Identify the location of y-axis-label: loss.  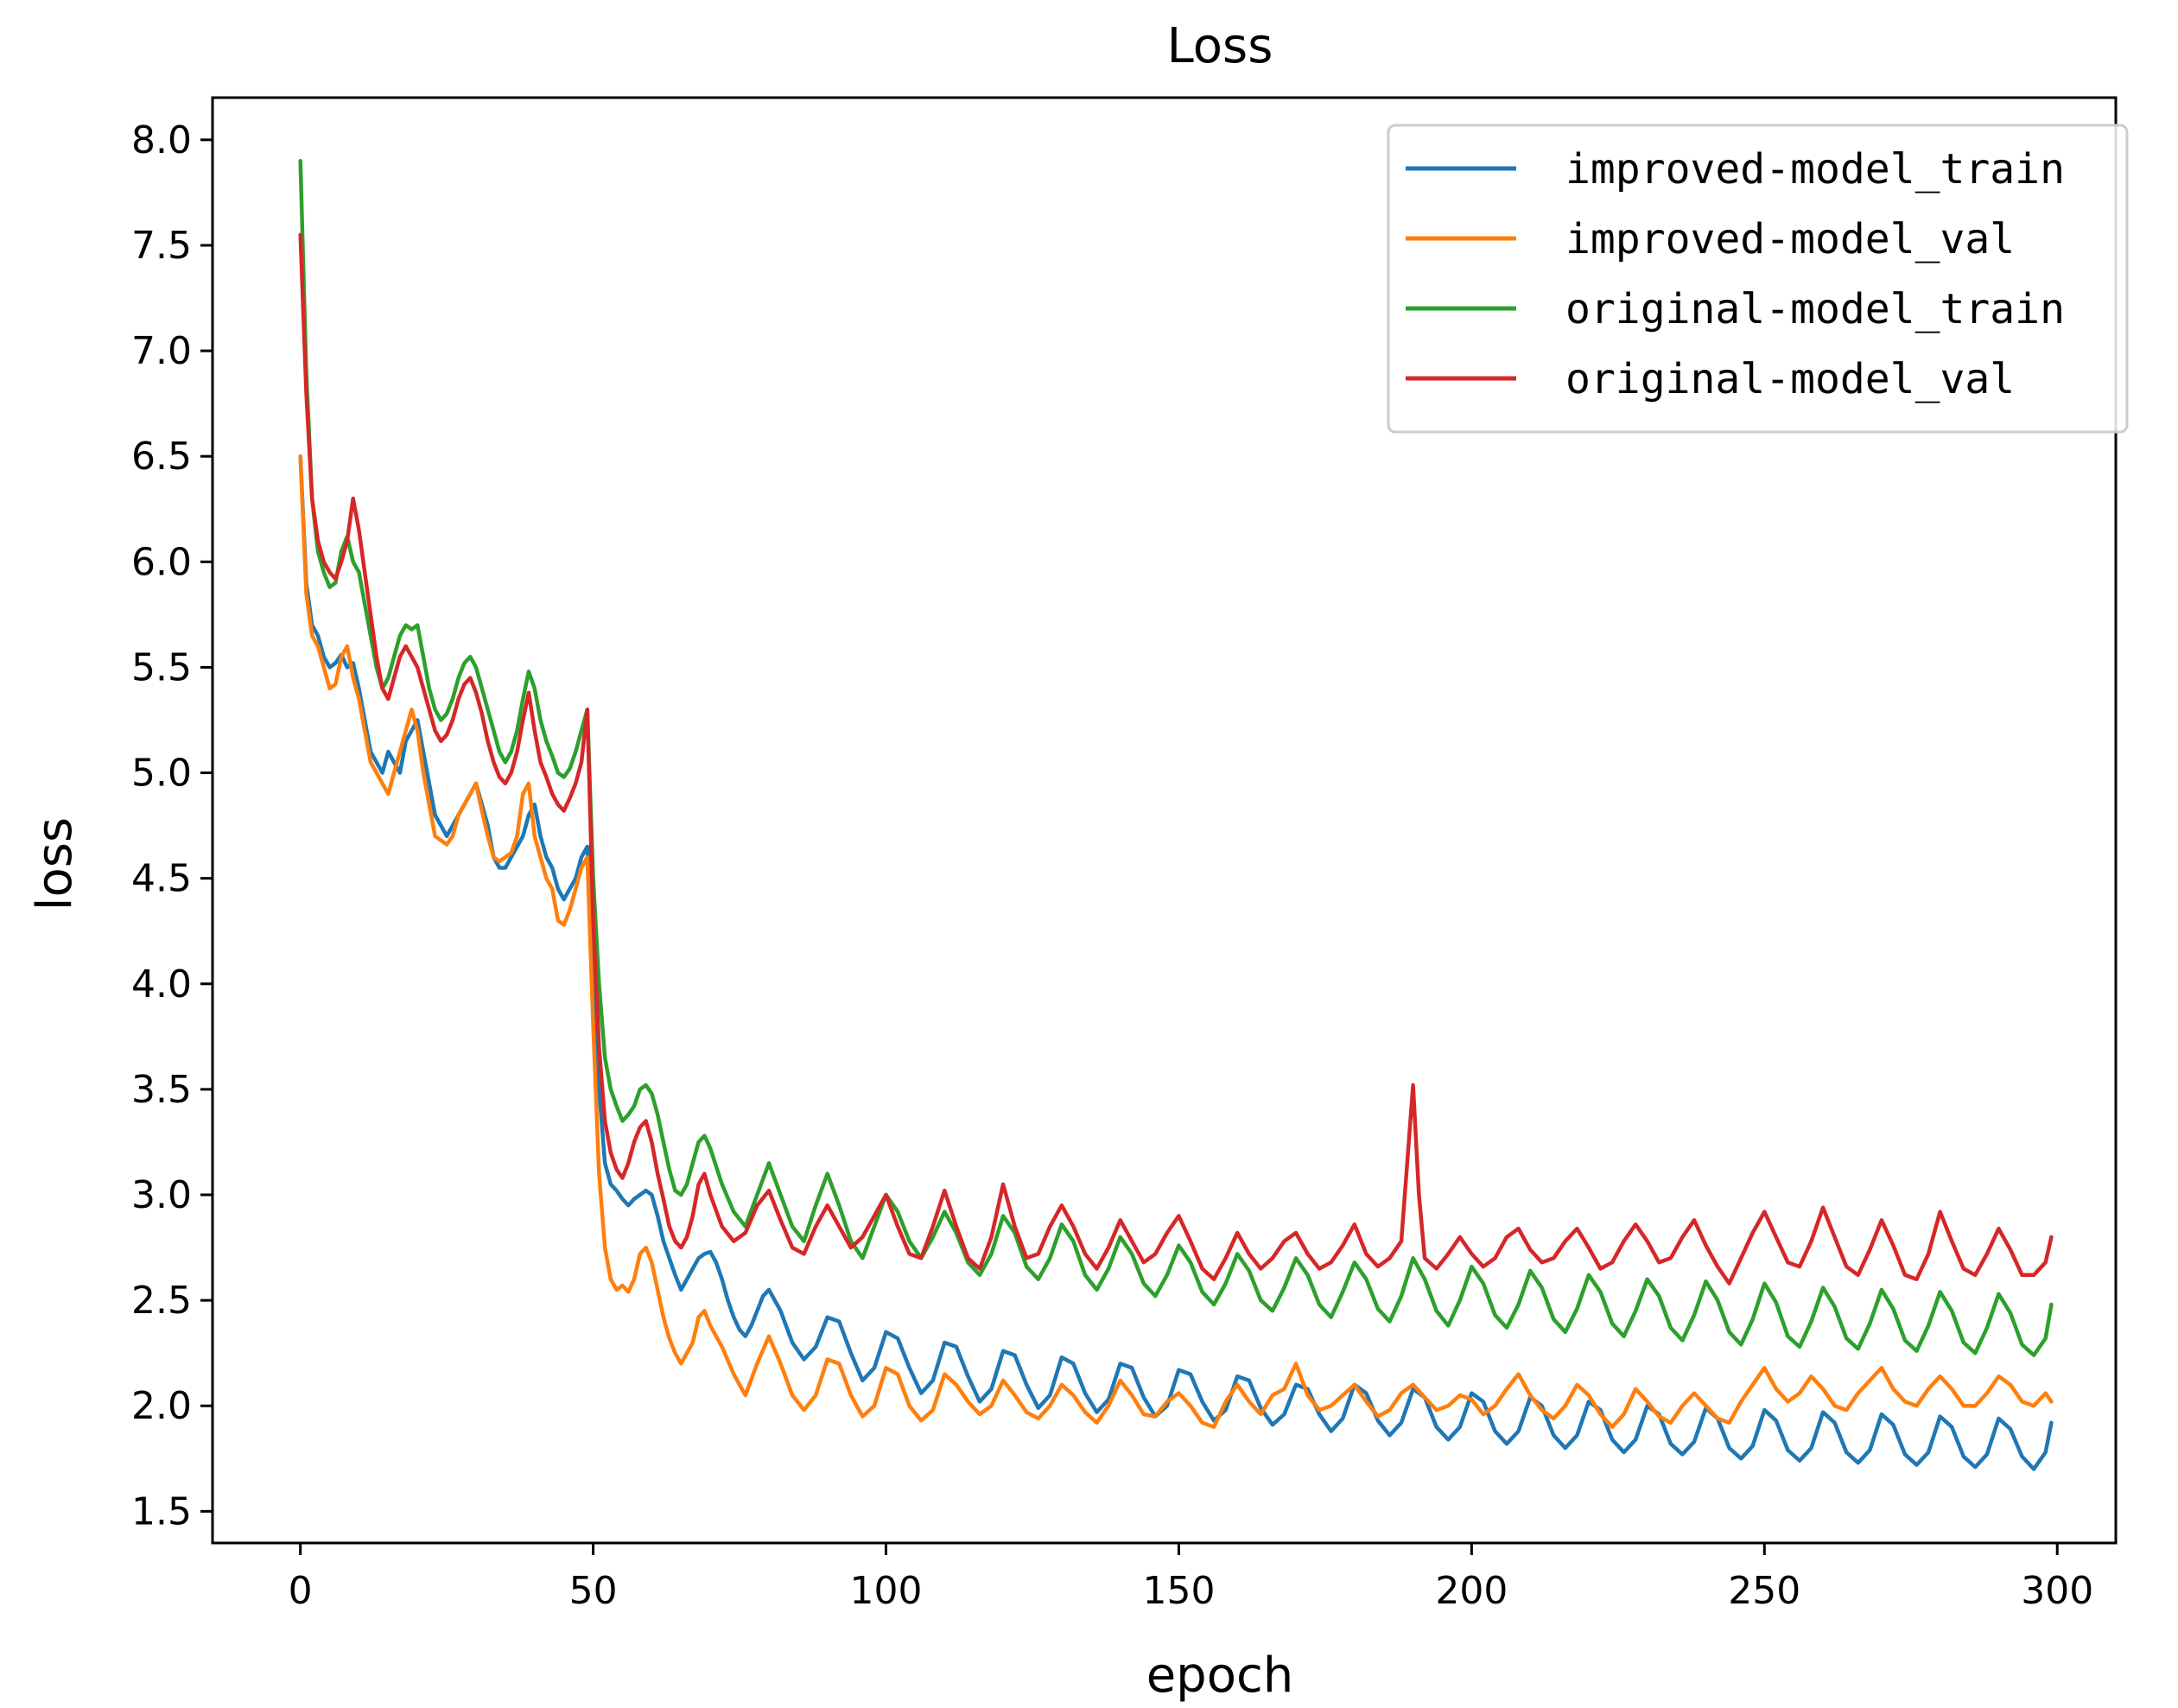
(55, 864).